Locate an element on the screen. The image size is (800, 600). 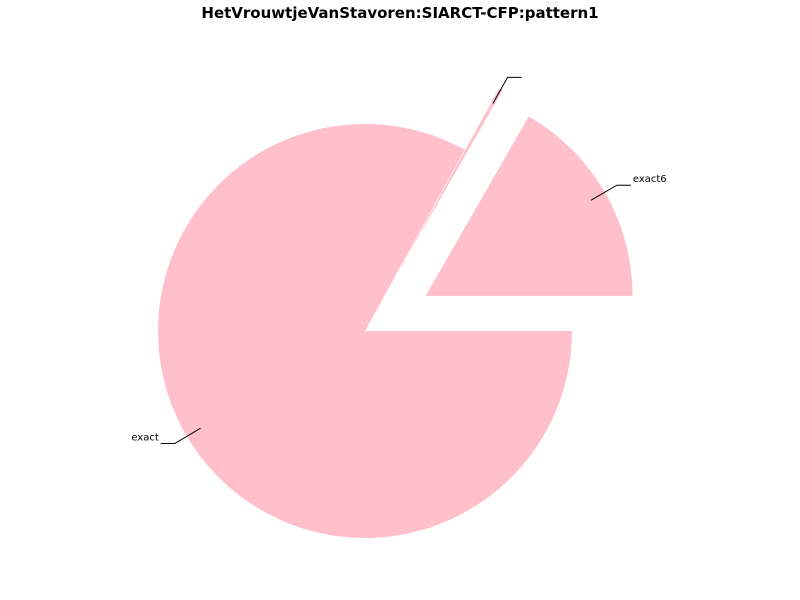
pie-slice-exact6 is located at coordinates (529, 206).